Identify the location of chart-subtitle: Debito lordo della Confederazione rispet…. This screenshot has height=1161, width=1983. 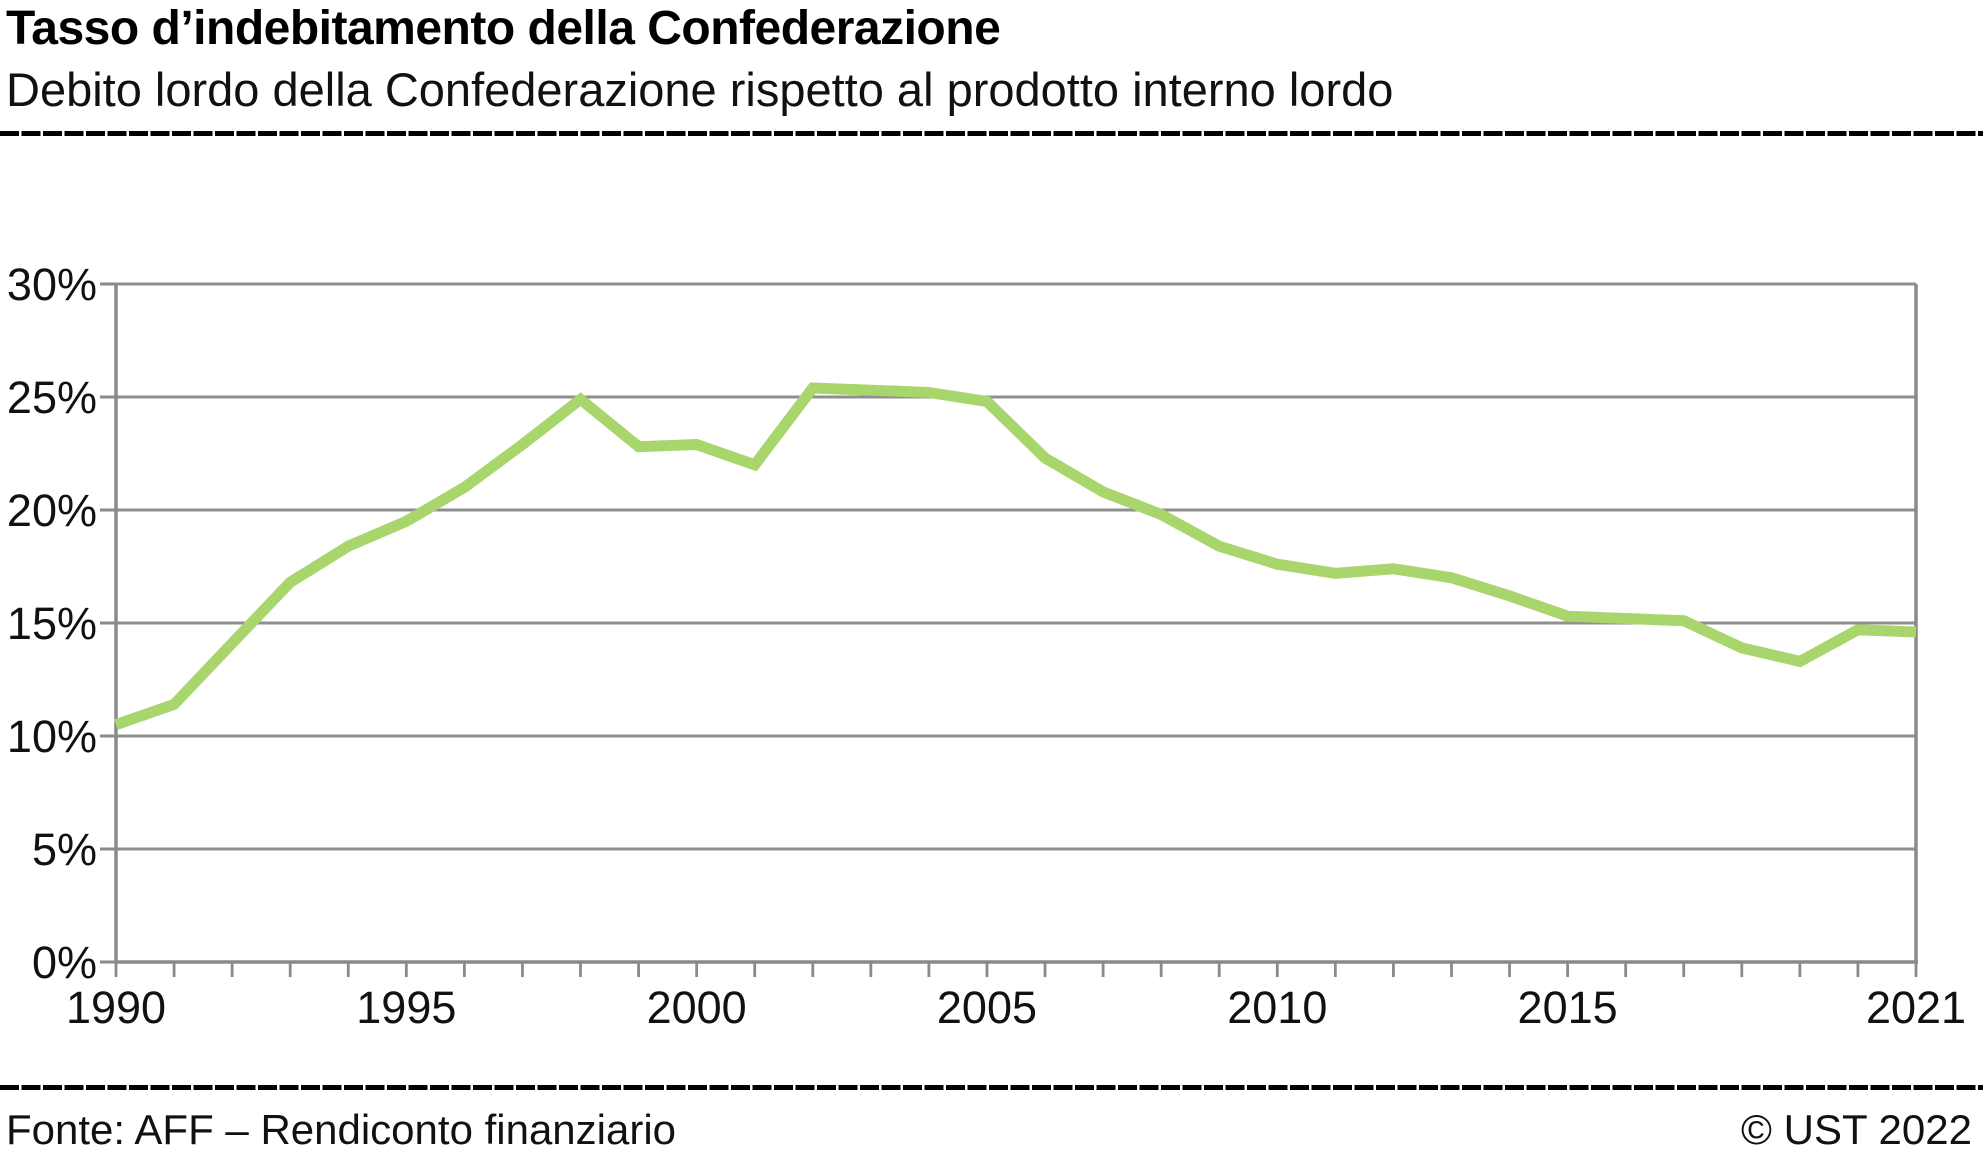
(700, 89).